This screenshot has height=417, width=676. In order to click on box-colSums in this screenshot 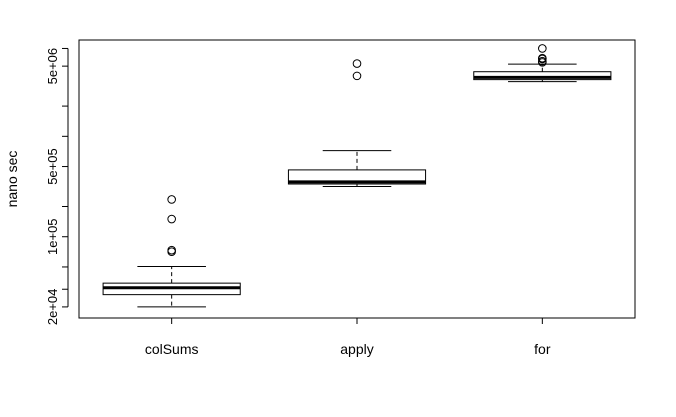, I will do `click(171, 251)`.